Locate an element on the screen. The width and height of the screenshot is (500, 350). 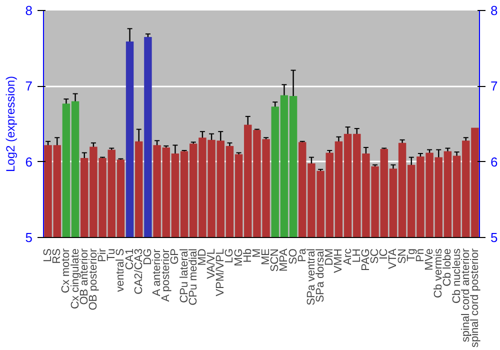
y-tick-label: 8 is located at coordinates (29, 10).